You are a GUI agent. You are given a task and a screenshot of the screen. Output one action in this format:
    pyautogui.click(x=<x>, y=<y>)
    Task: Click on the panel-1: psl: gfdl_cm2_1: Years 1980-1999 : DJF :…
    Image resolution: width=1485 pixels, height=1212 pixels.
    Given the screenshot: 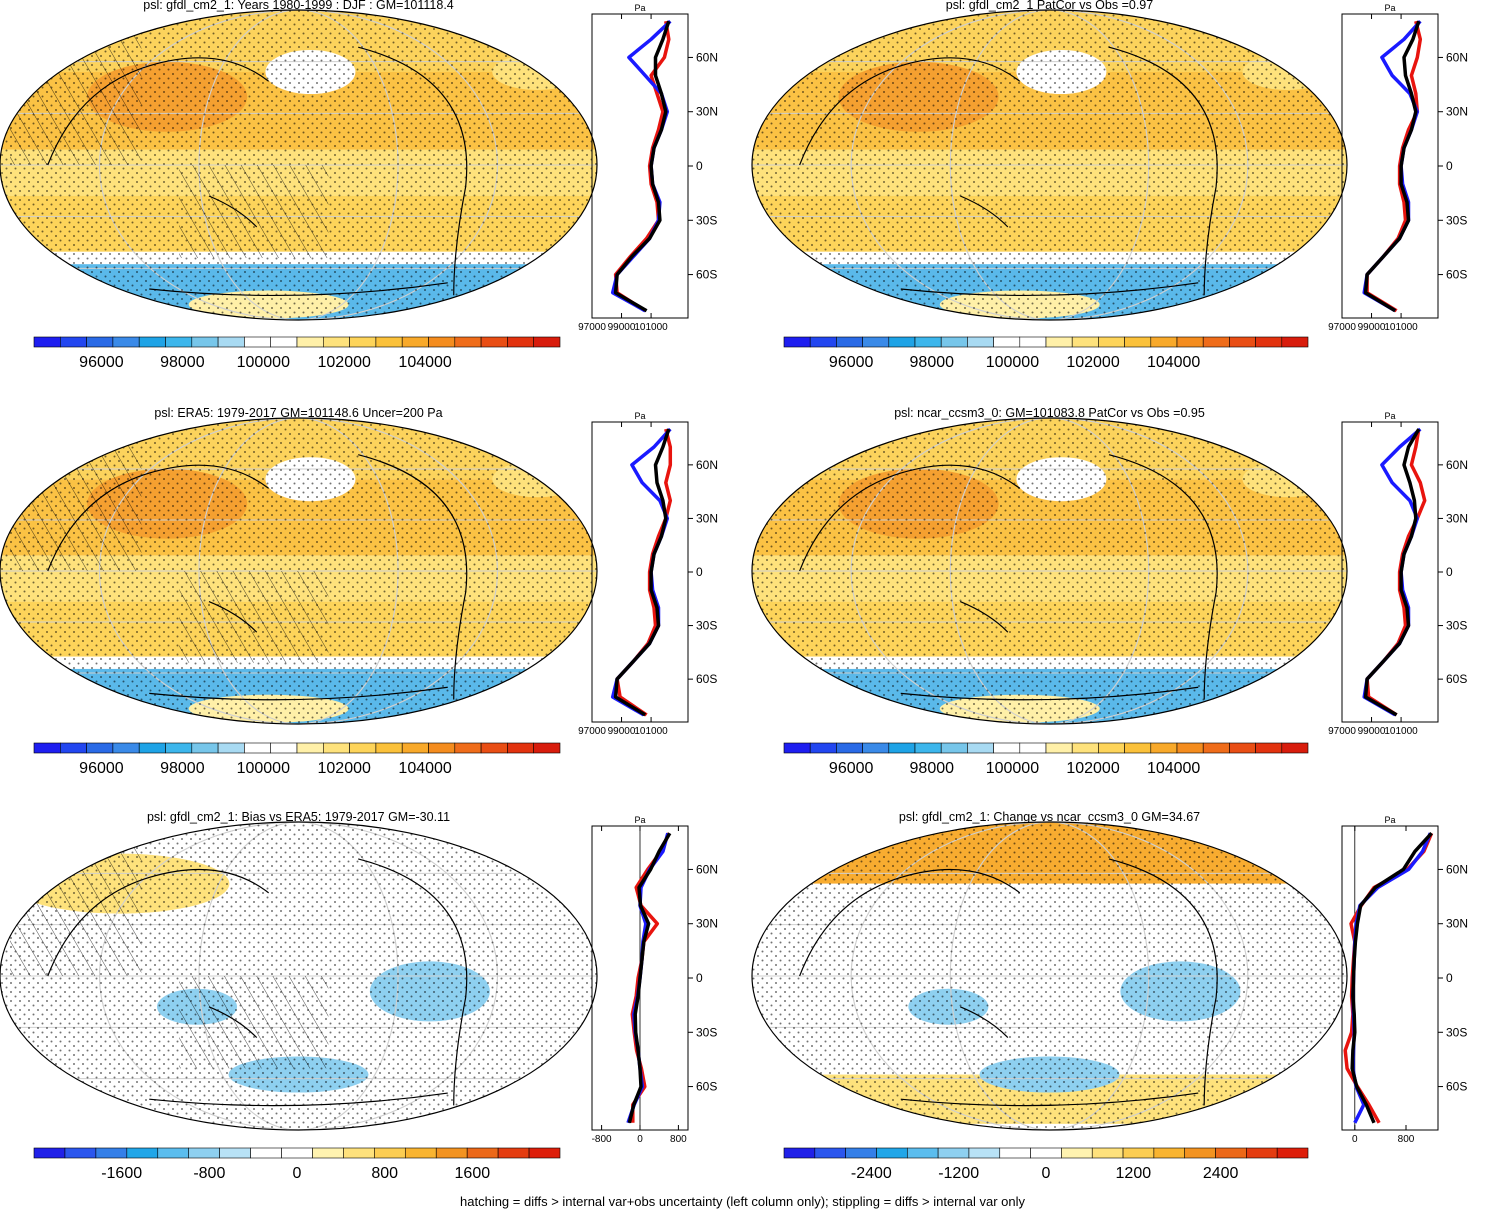 What is the action you would take?
    pyautogui.click(x=359, y=185)
    